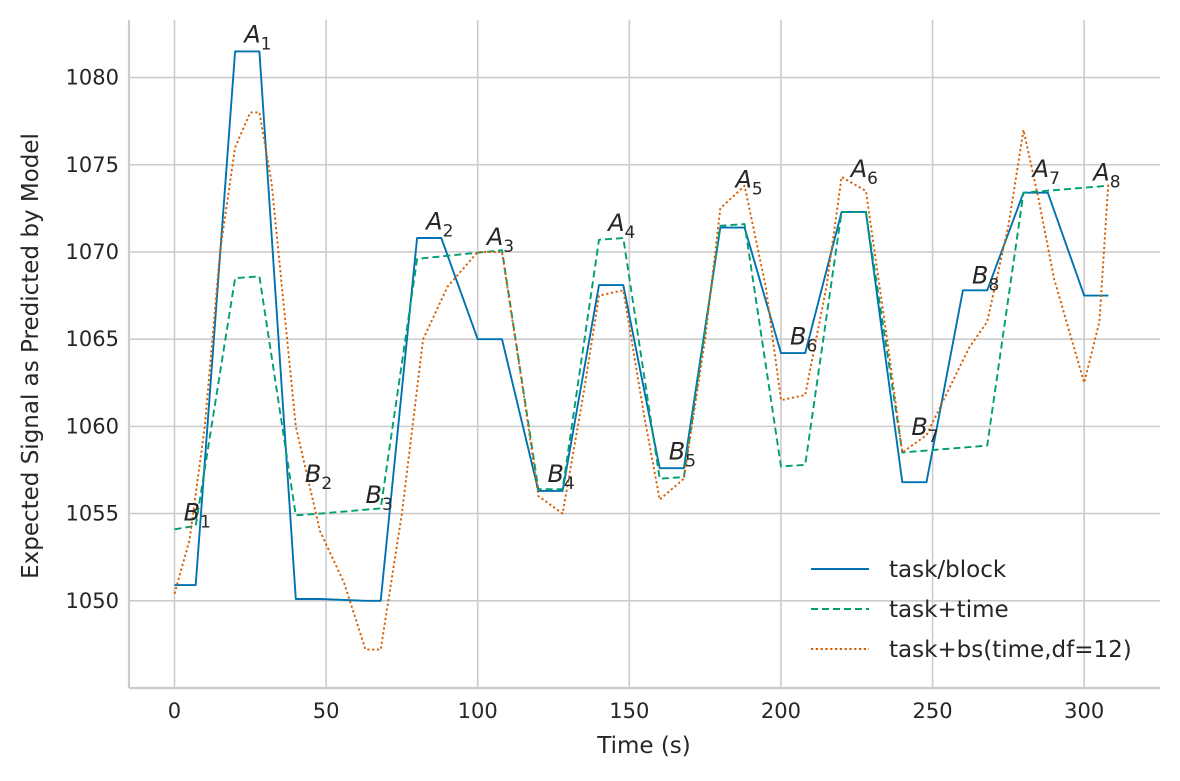 This screenshot has width=1180, height=781. I want to click on x-tick-label: 150, so click(629, 711).